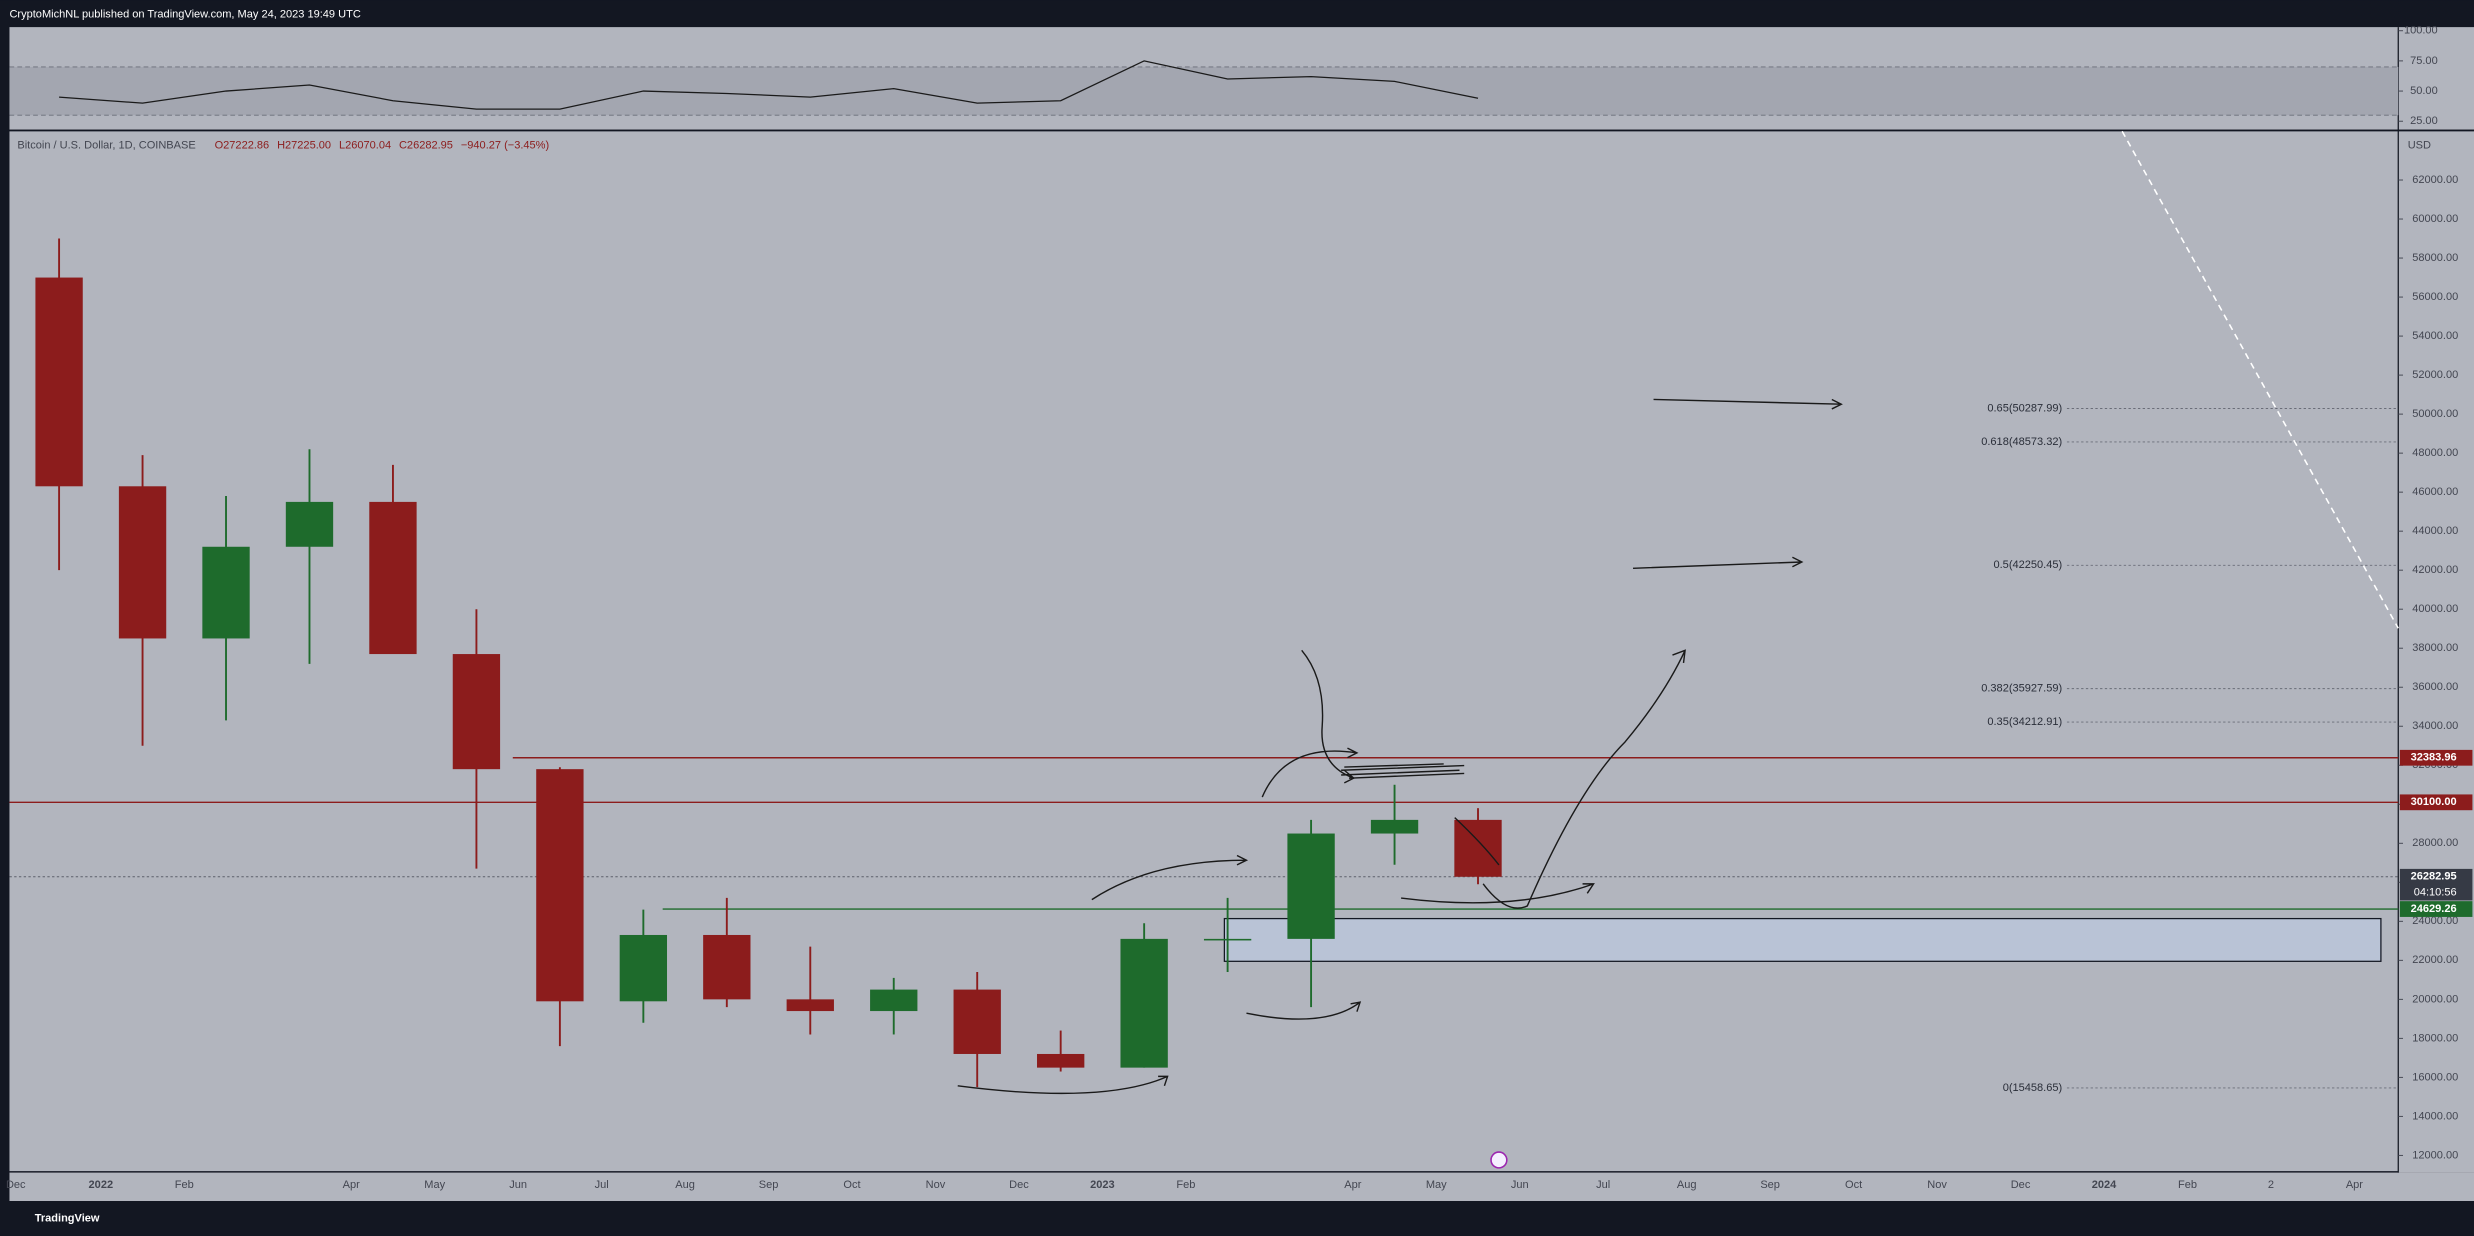 The width and height of the screenshot is (2474, 1236). What do you see at coordinates (2424, 91) in the screenshot?
I see `rsi-tick-label: 50.00` at bounding box center [2424, 91].